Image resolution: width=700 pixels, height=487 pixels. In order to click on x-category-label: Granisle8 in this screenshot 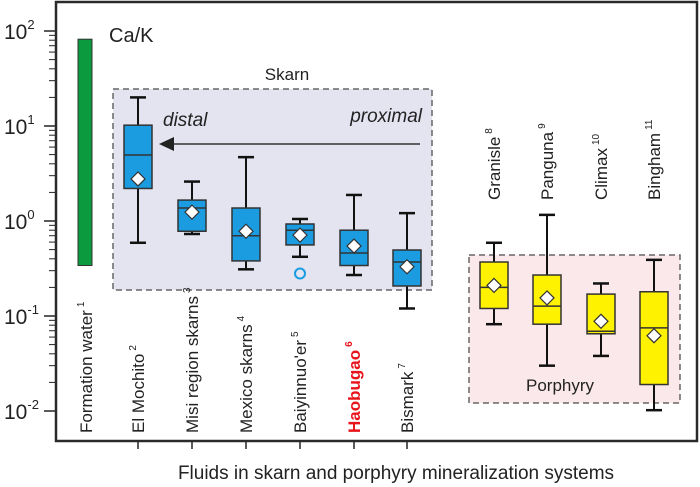, I will do `click(494, 164)`.